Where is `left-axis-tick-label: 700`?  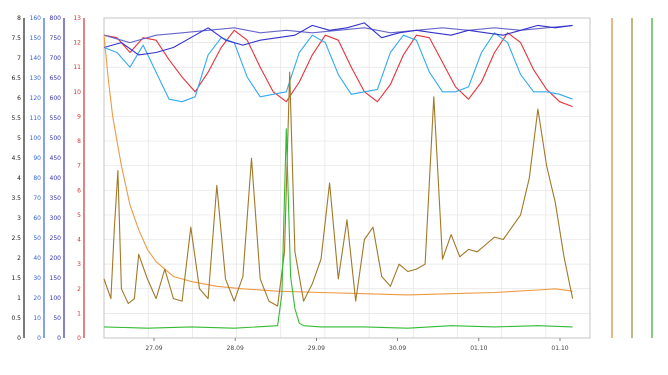
left-axis-tick-label: 700 is located at coordinates (56, 58).